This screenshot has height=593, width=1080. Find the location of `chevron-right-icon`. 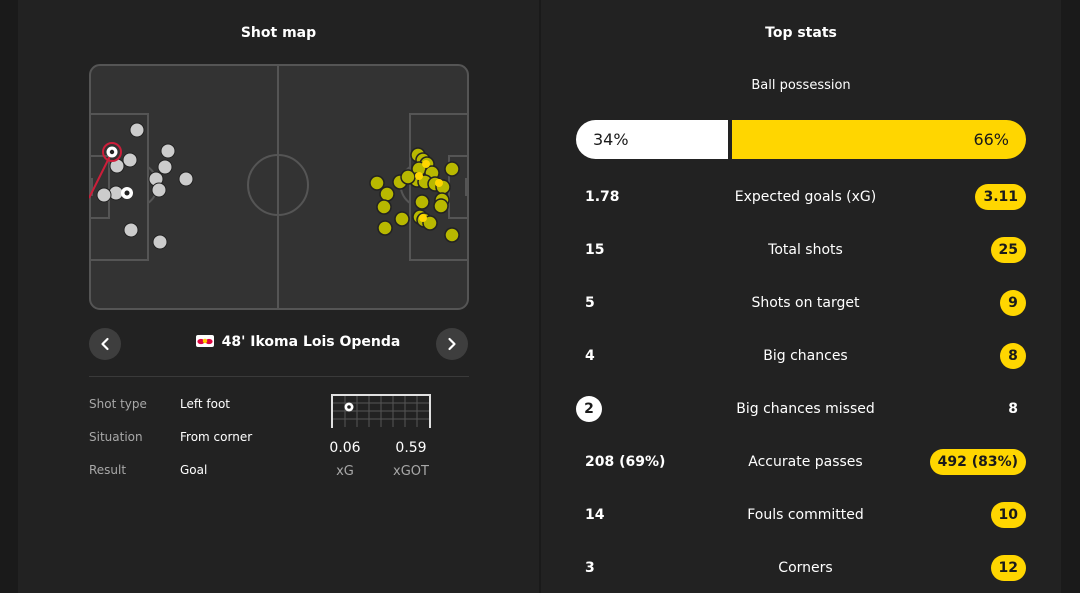

chevron-right-icon is located at coordinates (452, 344).